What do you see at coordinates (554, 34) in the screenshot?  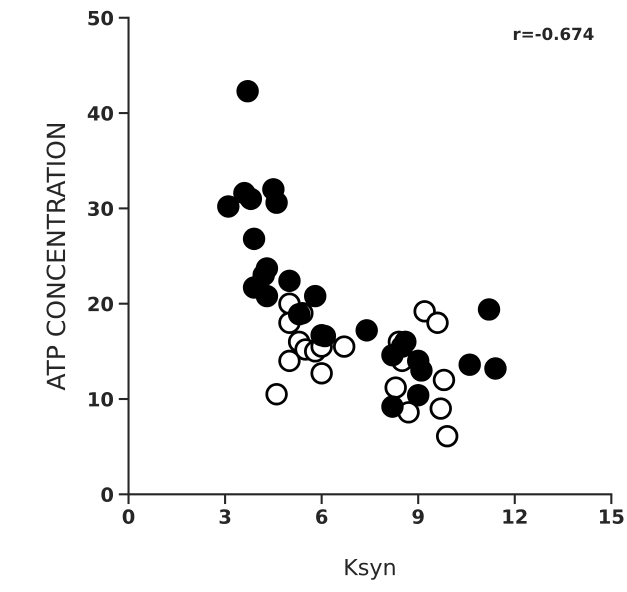 I see `annotation: r=-0.674` at bounding box center [554, 34].